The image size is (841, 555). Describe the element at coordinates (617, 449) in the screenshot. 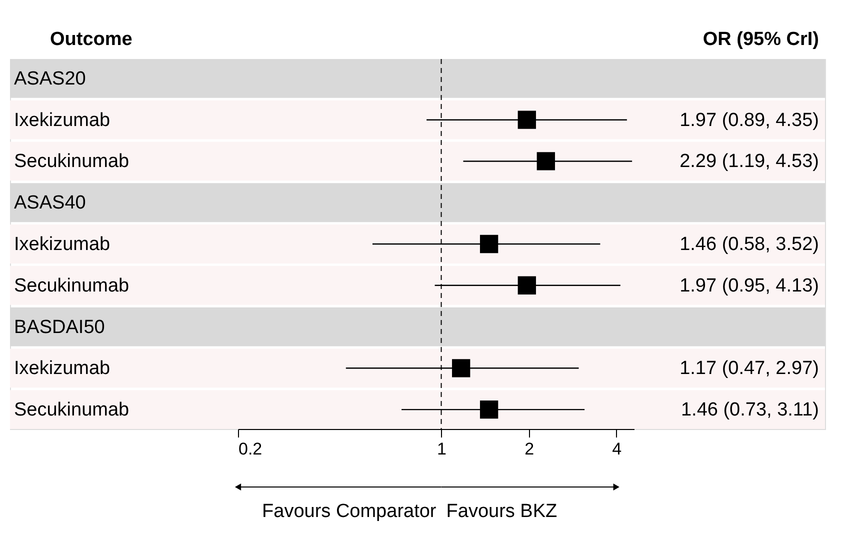

I see `x-tick-label: 4` at that location.